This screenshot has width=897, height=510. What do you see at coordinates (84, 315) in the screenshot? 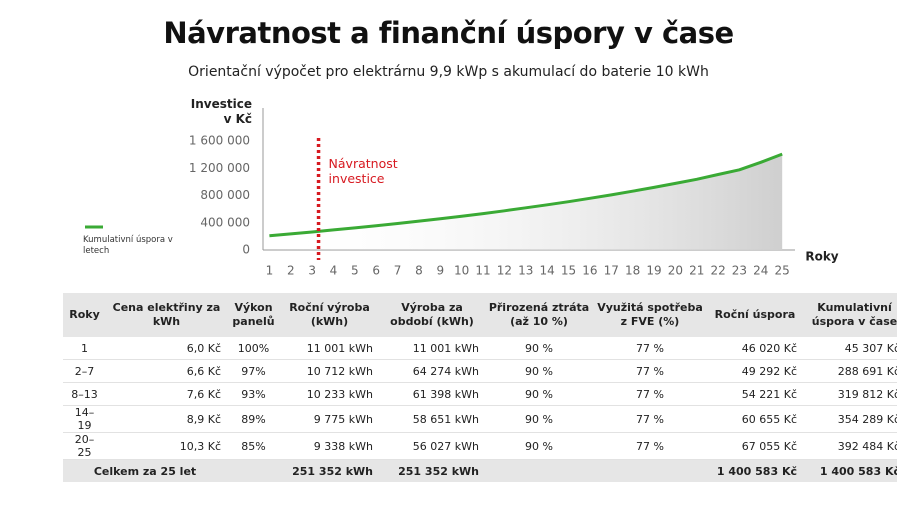
I see `column-header: Roky` at bounding box center [84, 315].